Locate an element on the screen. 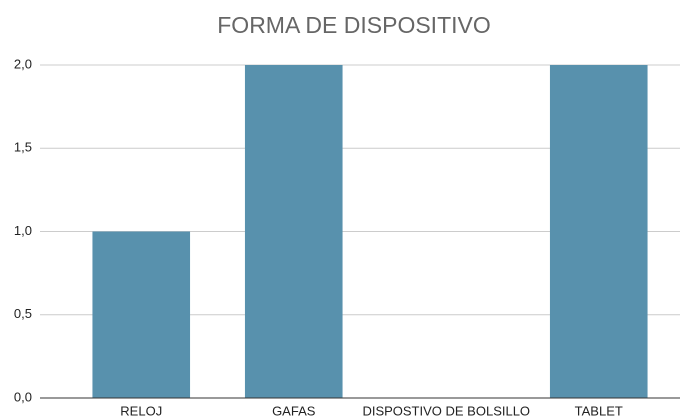 This screenshot has height=420, width=692. y-tick-label: 1,5 is located at coordinates (23, 147).